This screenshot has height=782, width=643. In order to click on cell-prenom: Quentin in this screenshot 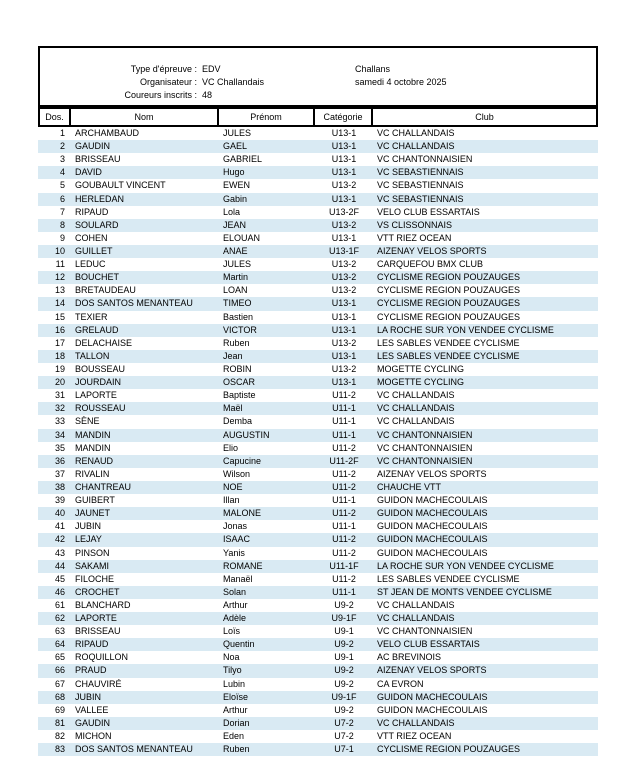, I will do `click(239, 644)`.